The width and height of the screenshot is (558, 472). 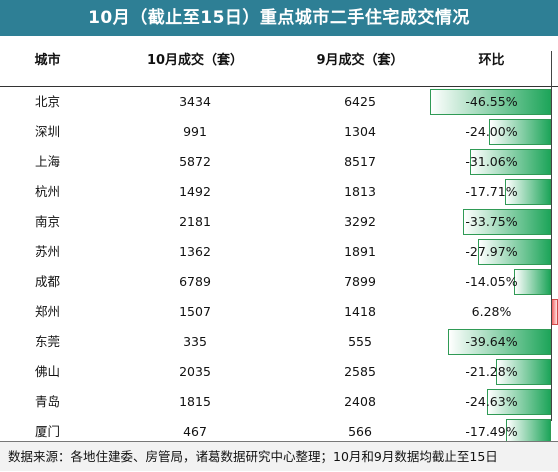 I want to click on city-cell: 佛山, so click(x=47, y=371).